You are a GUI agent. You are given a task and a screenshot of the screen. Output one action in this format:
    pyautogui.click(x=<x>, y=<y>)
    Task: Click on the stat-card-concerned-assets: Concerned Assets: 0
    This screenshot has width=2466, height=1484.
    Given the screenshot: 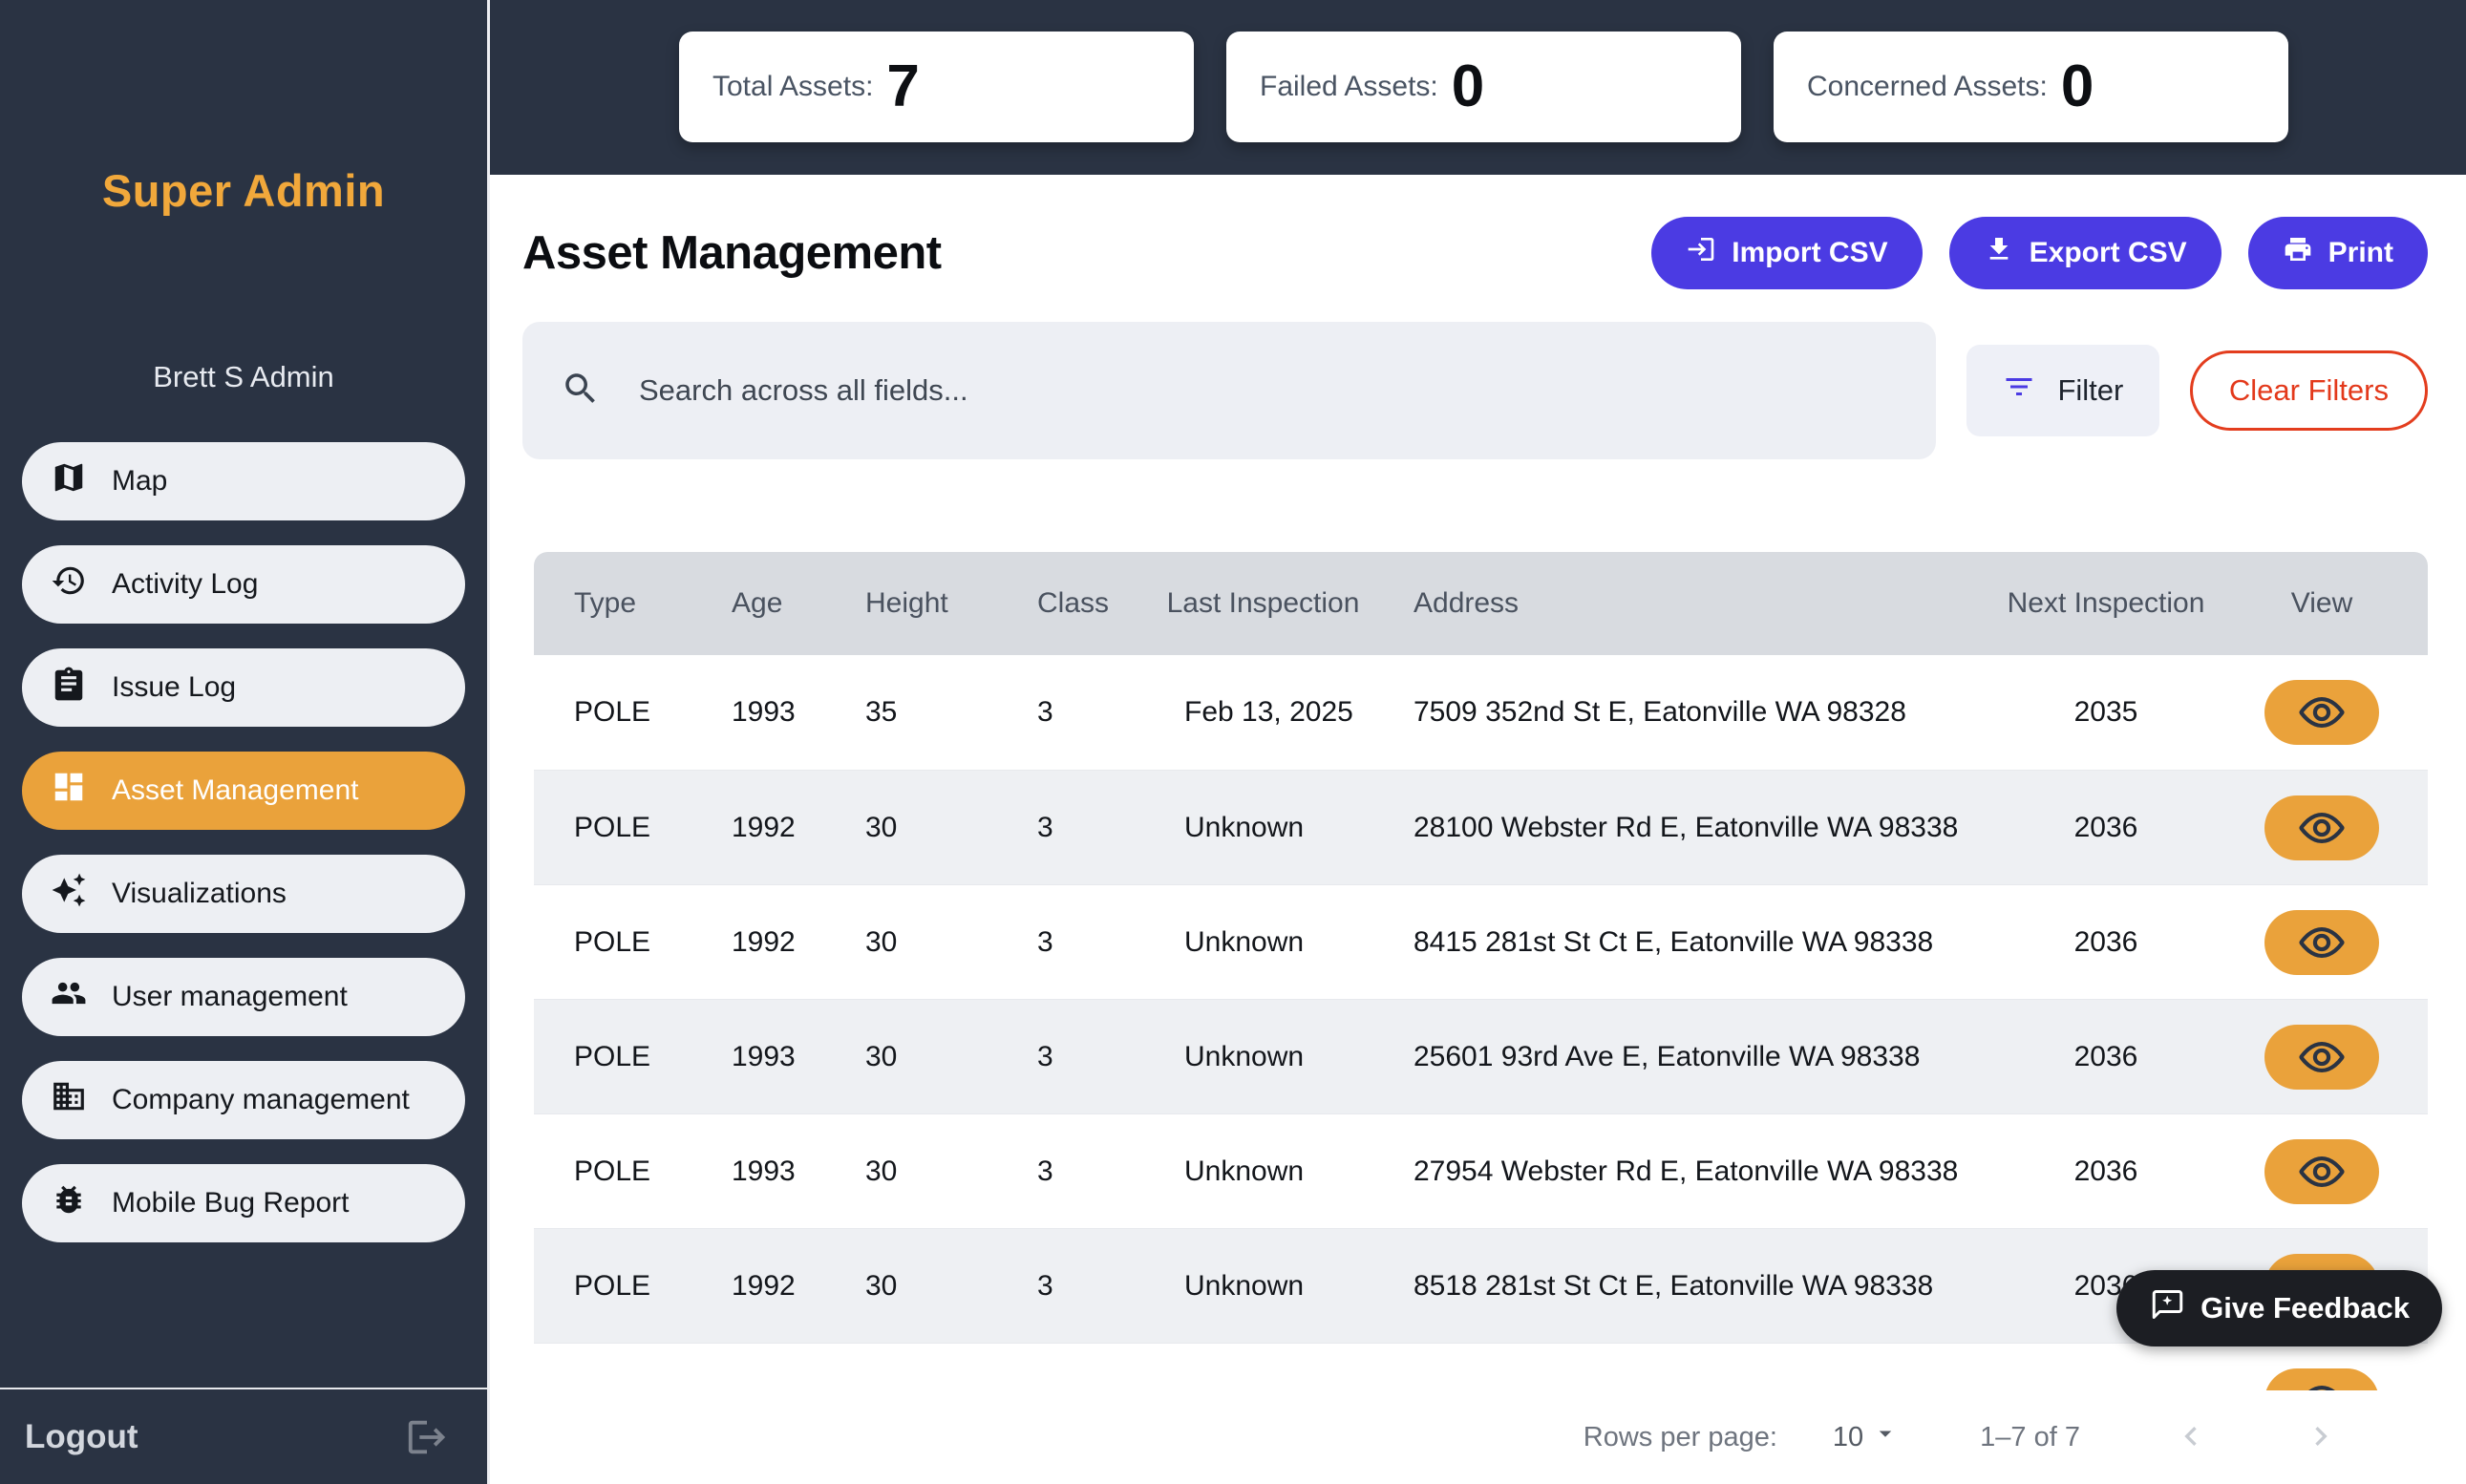 What is the action you would take?
    pyautogui.click(x=2031, y=87)
    